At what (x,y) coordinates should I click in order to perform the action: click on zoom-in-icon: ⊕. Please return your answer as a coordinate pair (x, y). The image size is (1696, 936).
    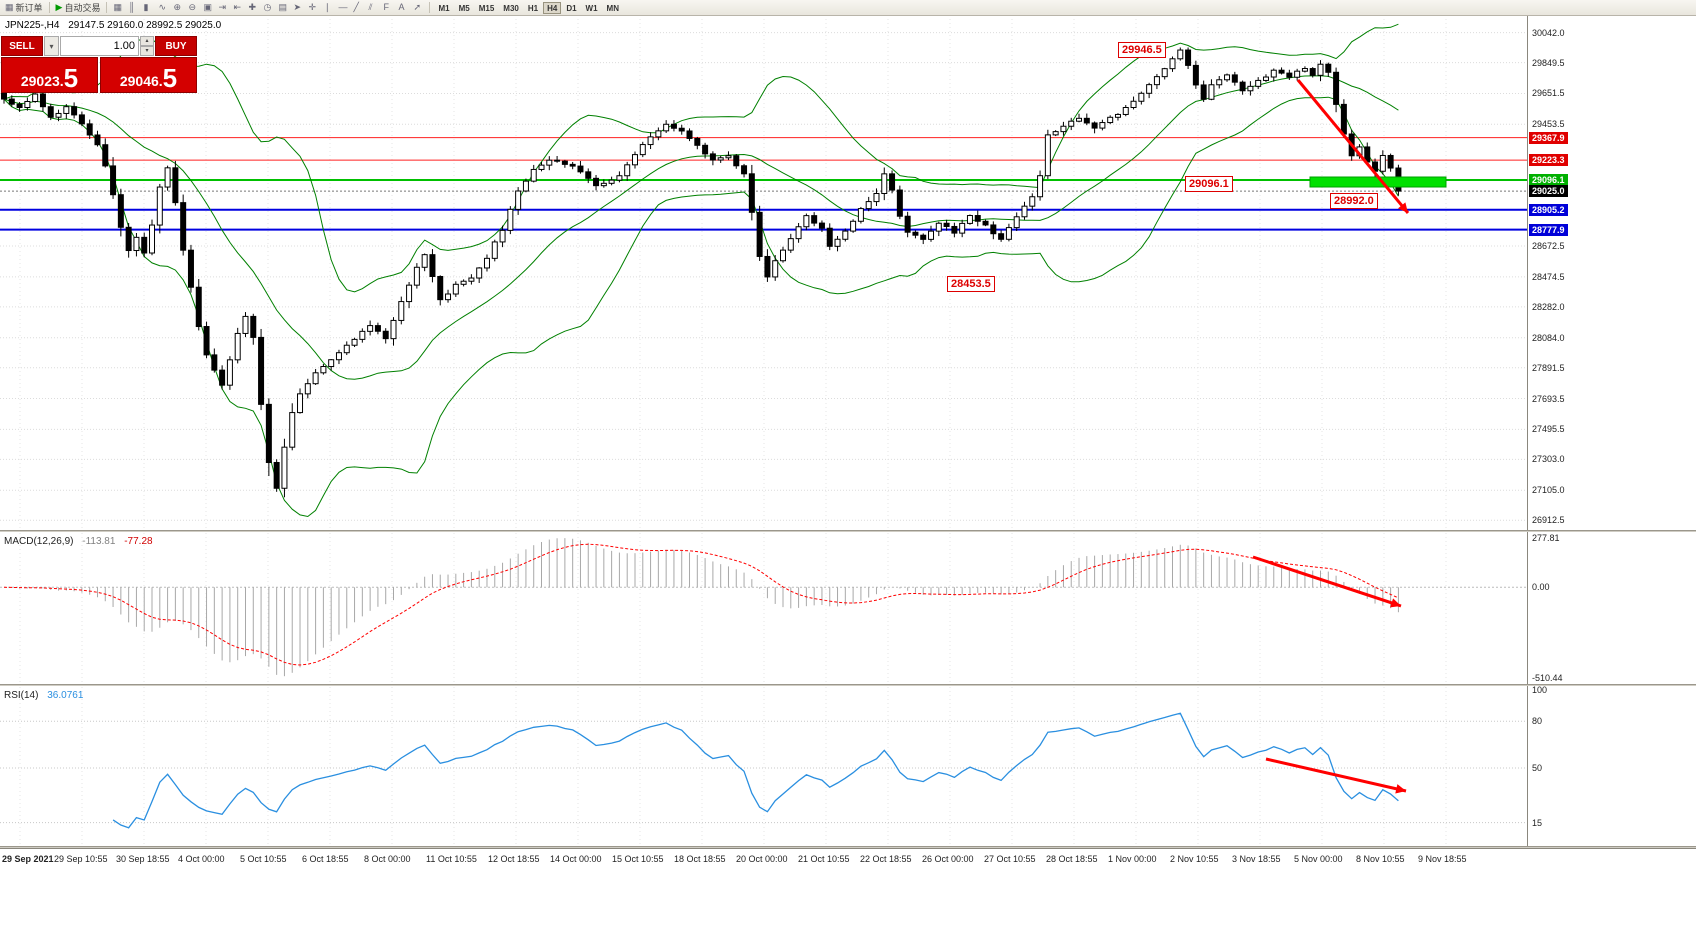
    Looking at the image, I should click on (177, 7).